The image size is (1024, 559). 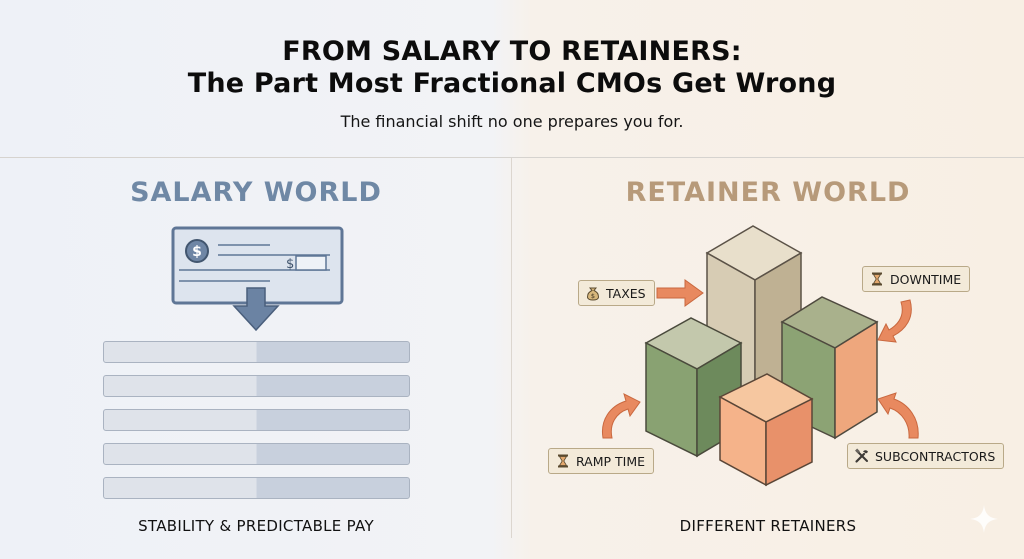 I want to click on ramp-time-label-text: RAMP TIME, so click(x=611, y=461).